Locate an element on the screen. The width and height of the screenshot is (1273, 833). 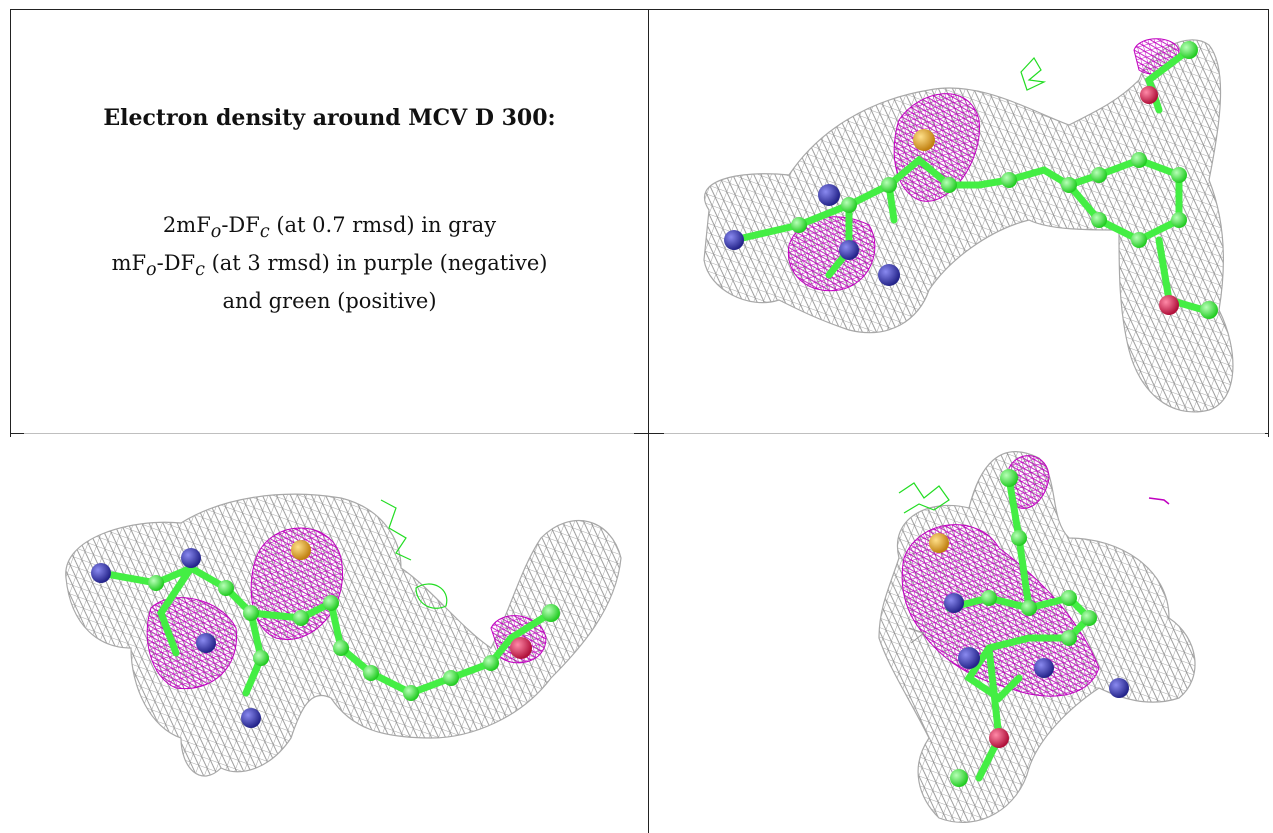
grid-middle-divider-lower is located at coordinates (648, 635).